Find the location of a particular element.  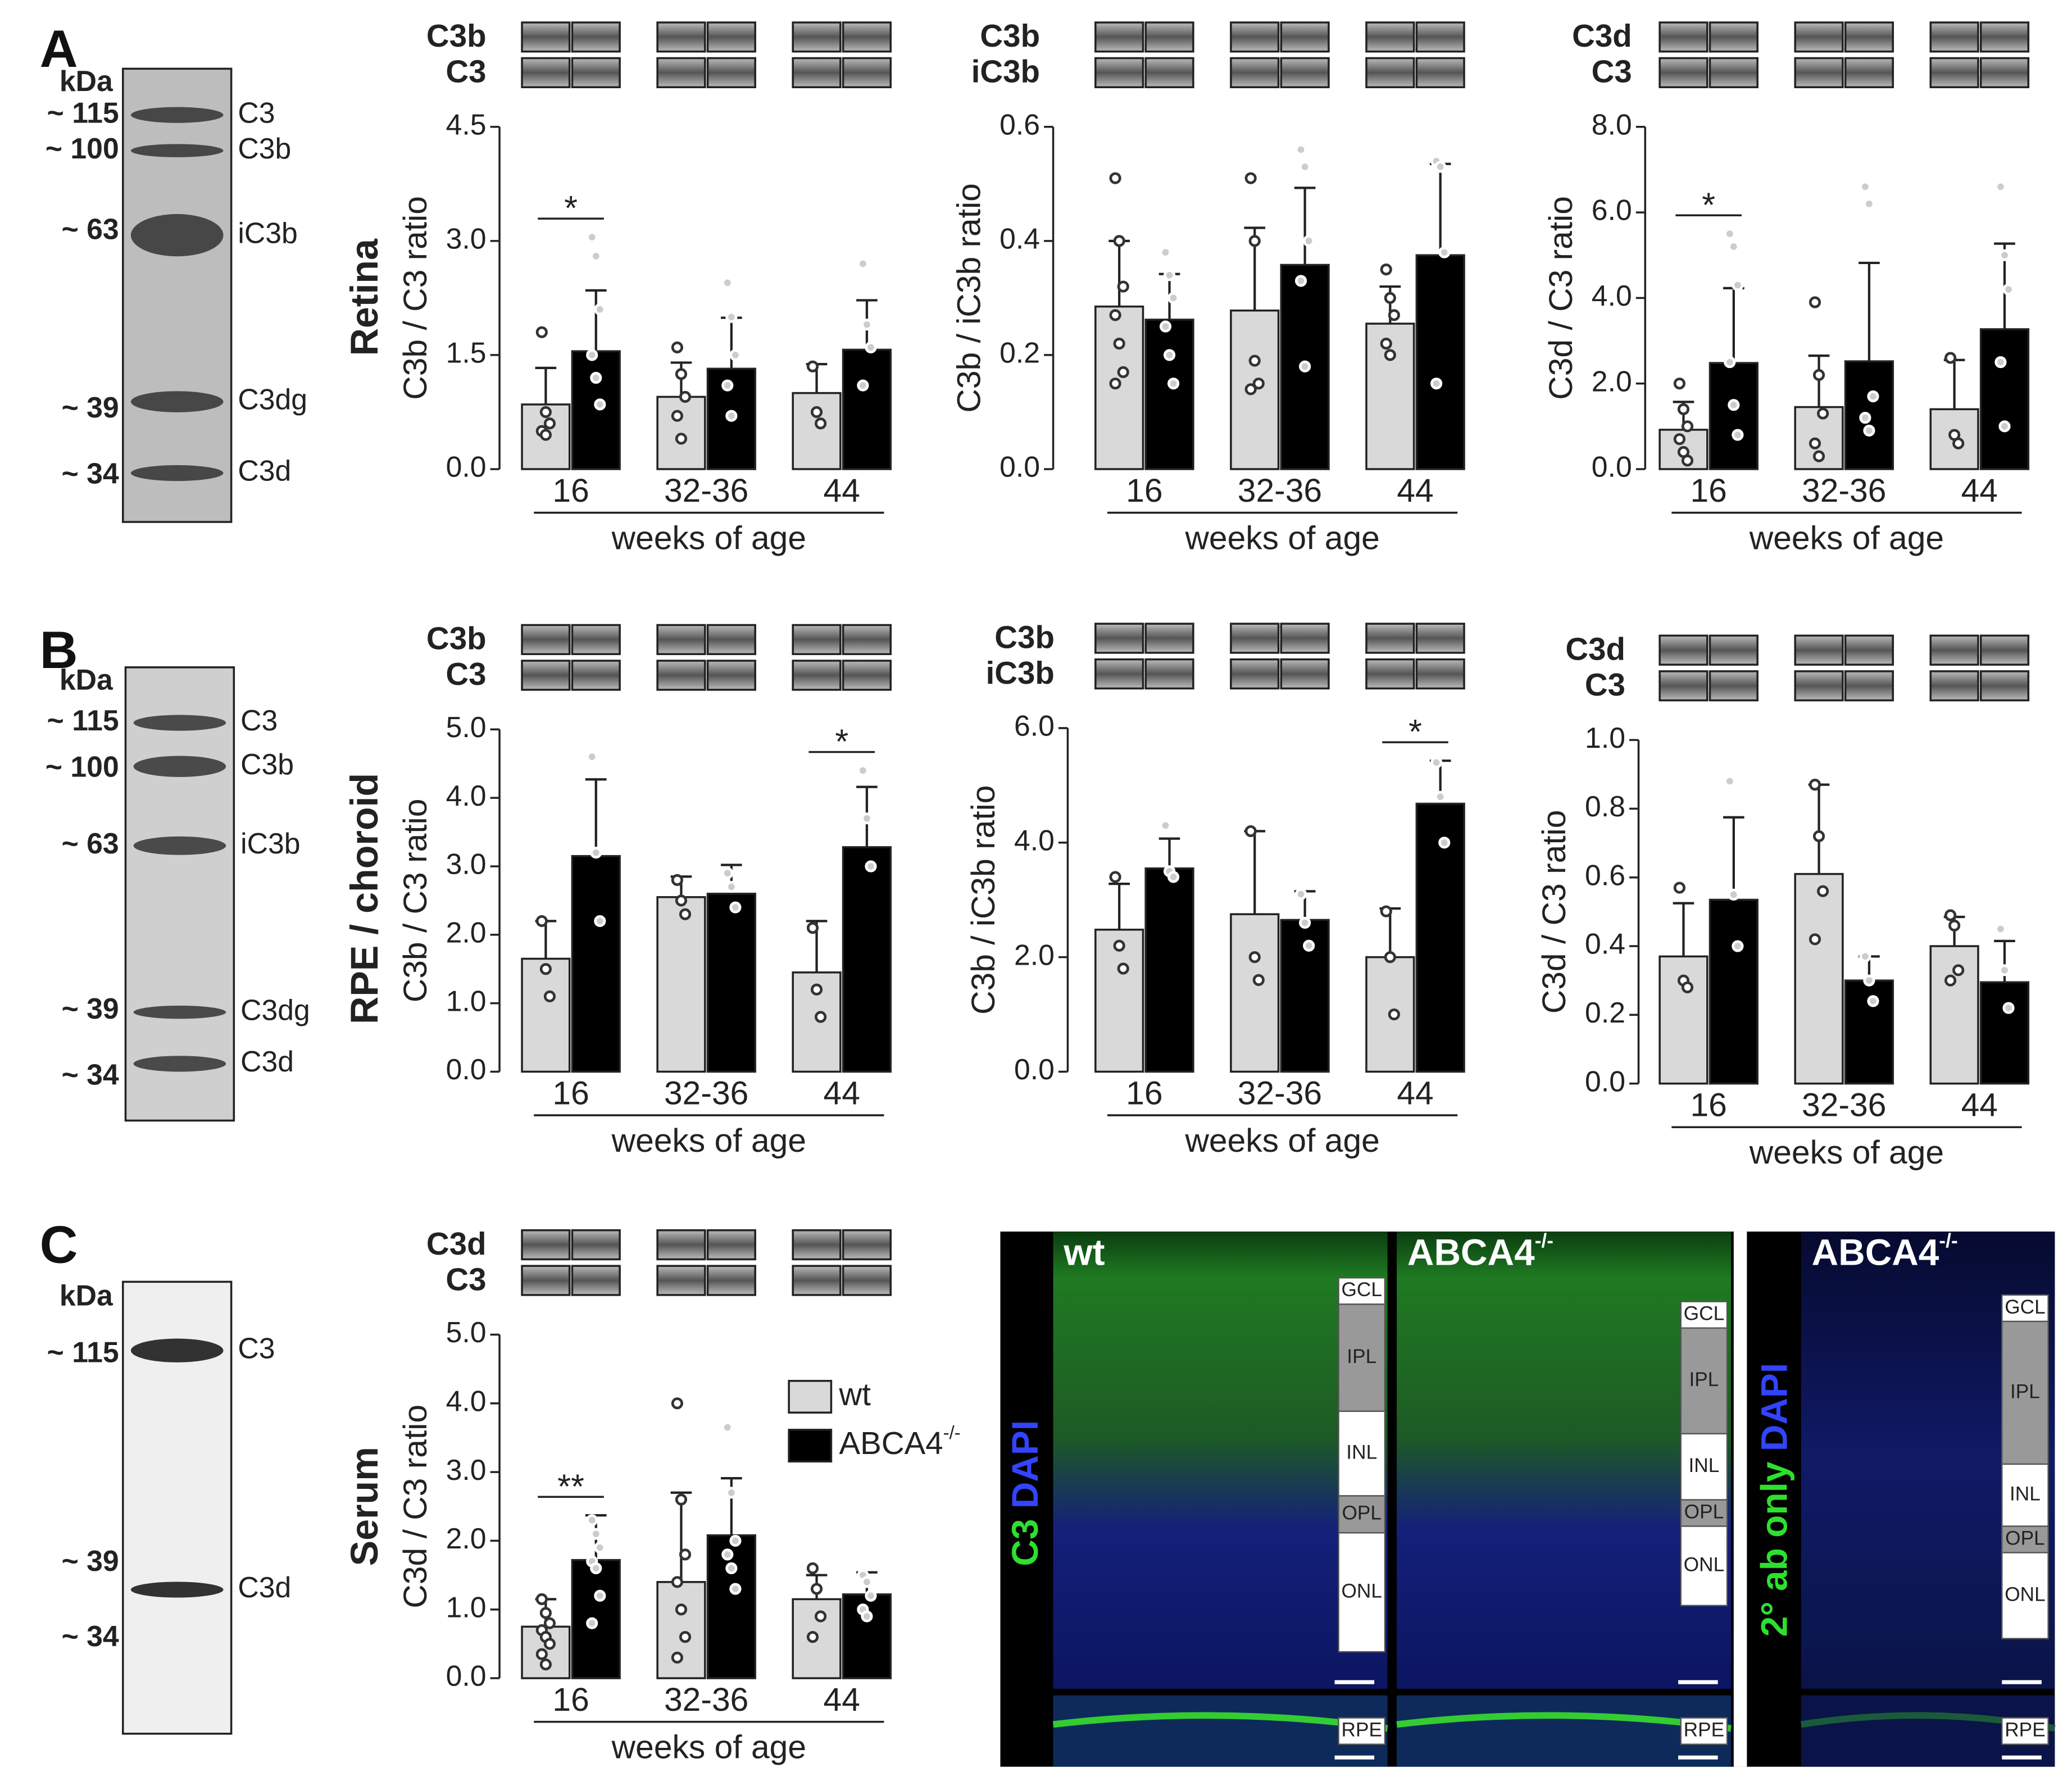

legend-swatch is located at coordinates (810, 1397).